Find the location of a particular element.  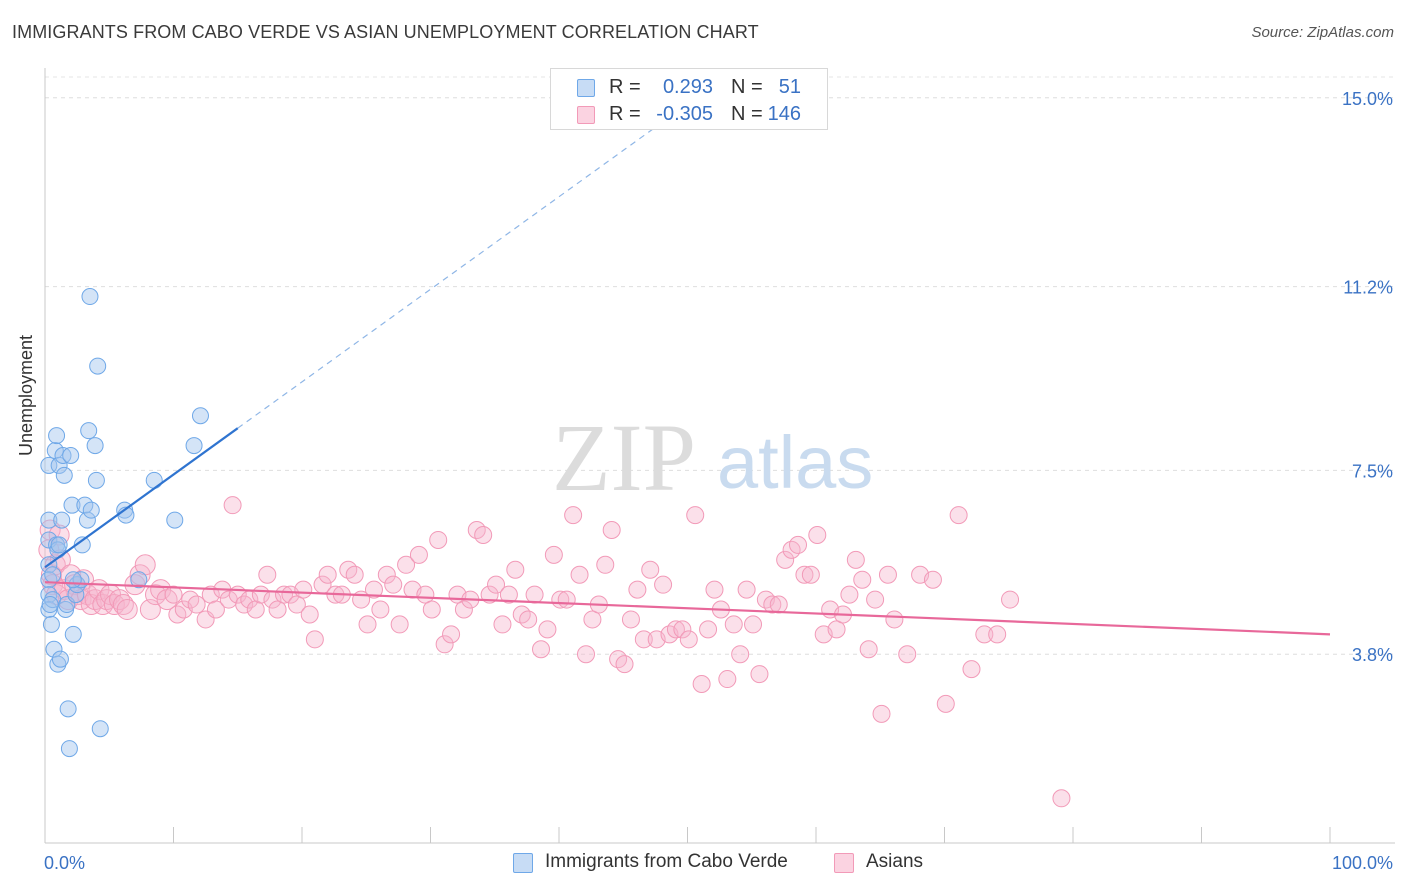

series-cabo-verde is located at coordinates (124, 523).